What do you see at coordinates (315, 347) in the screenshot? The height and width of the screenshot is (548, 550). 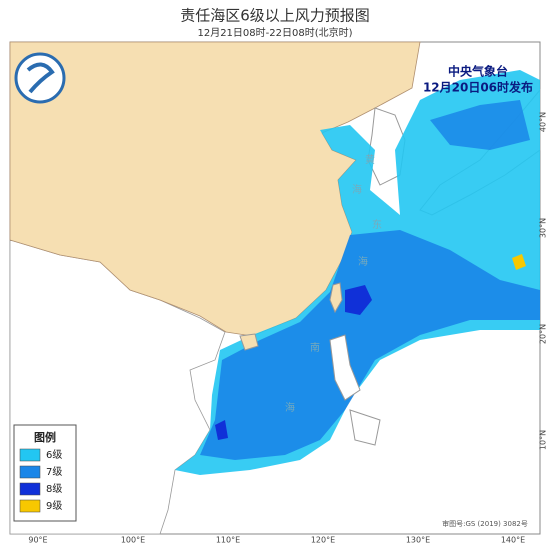 I see `sea-label: 南` at bounding box center [315, 347].